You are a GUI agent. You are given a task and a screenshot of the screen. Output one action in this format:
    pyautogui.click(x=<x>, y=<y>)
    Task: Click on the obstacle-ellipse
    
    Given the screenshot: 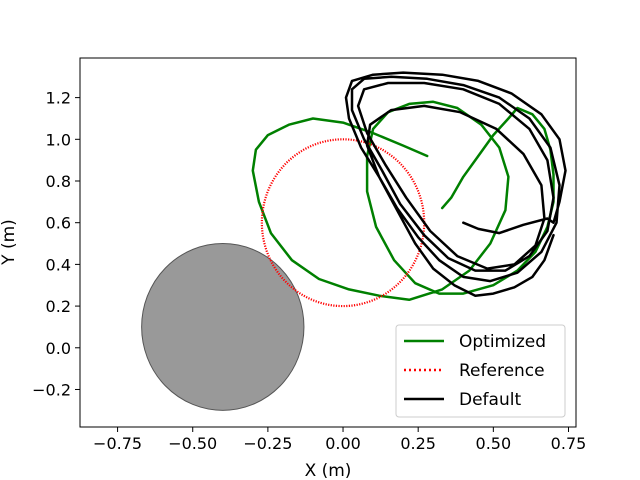 What is the action you would take?
    pyautogui.click(x=223, y=327)
    